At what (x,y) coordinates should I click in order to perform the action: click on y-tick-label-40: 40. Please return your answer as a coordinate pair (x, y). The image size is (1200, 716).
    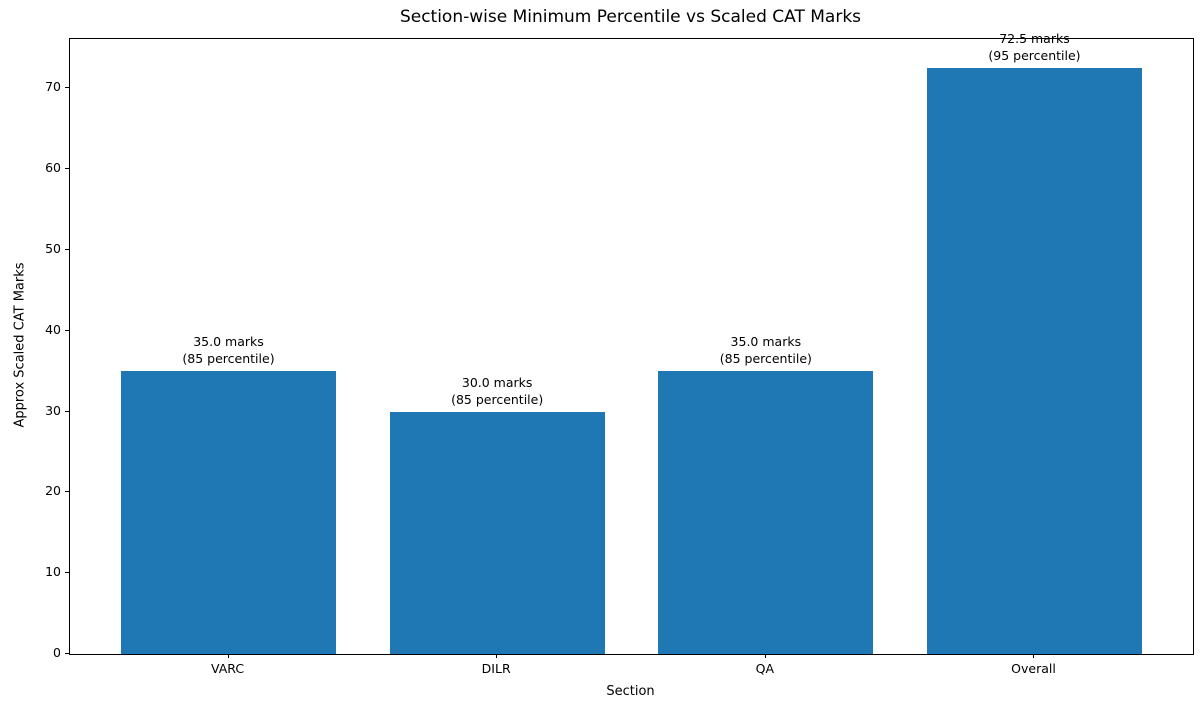
    Looking at the image, I should click on (53, 329).